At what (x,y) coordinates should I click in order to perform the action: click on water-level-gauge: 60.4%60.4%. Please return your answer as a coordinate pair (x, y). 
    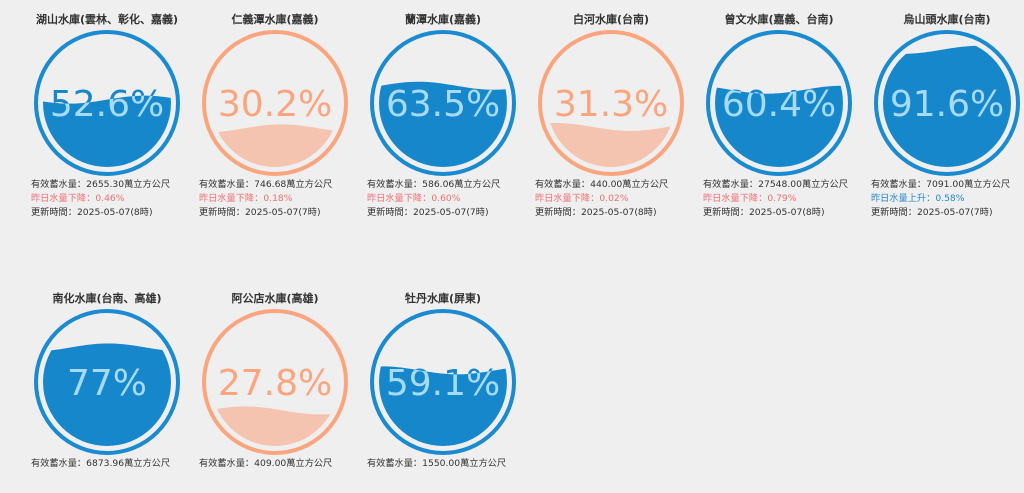
    Looking at the image, I should click on (779, 103).